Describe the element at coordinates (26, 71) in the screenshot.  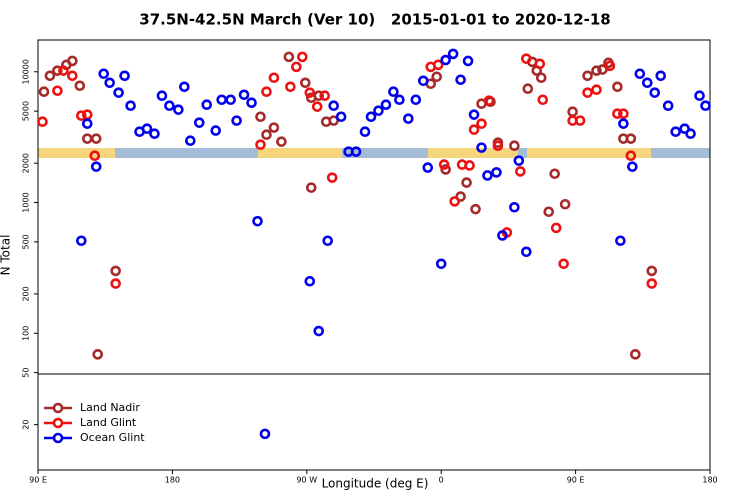
I see `y-tick-label: 10000` at that location.